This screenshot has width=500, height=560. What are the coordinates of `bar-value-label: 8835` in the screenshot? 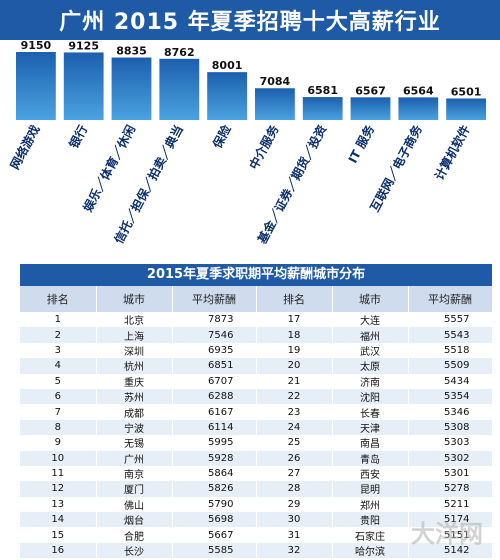 It's located at (131, 51).